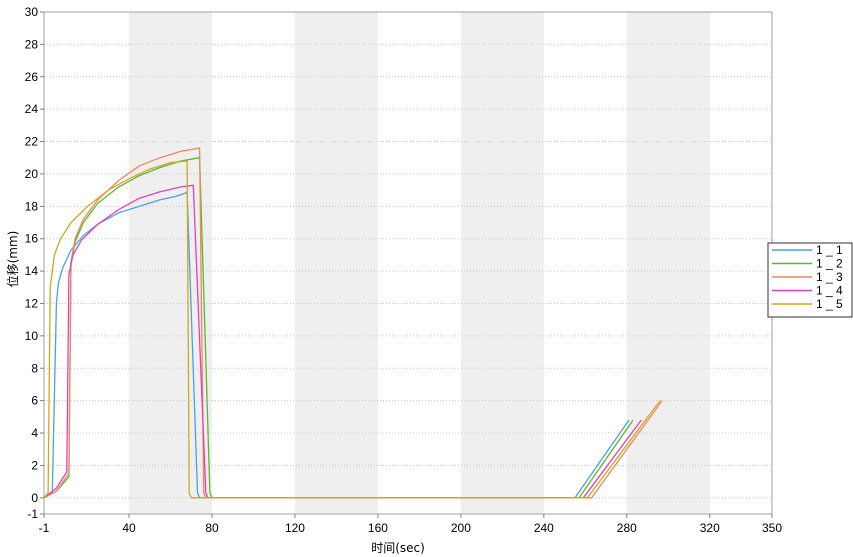  Describe the element at coordinates (829, 250) in the screenshot. I see `legend-label: 1 _ 1` at that location.